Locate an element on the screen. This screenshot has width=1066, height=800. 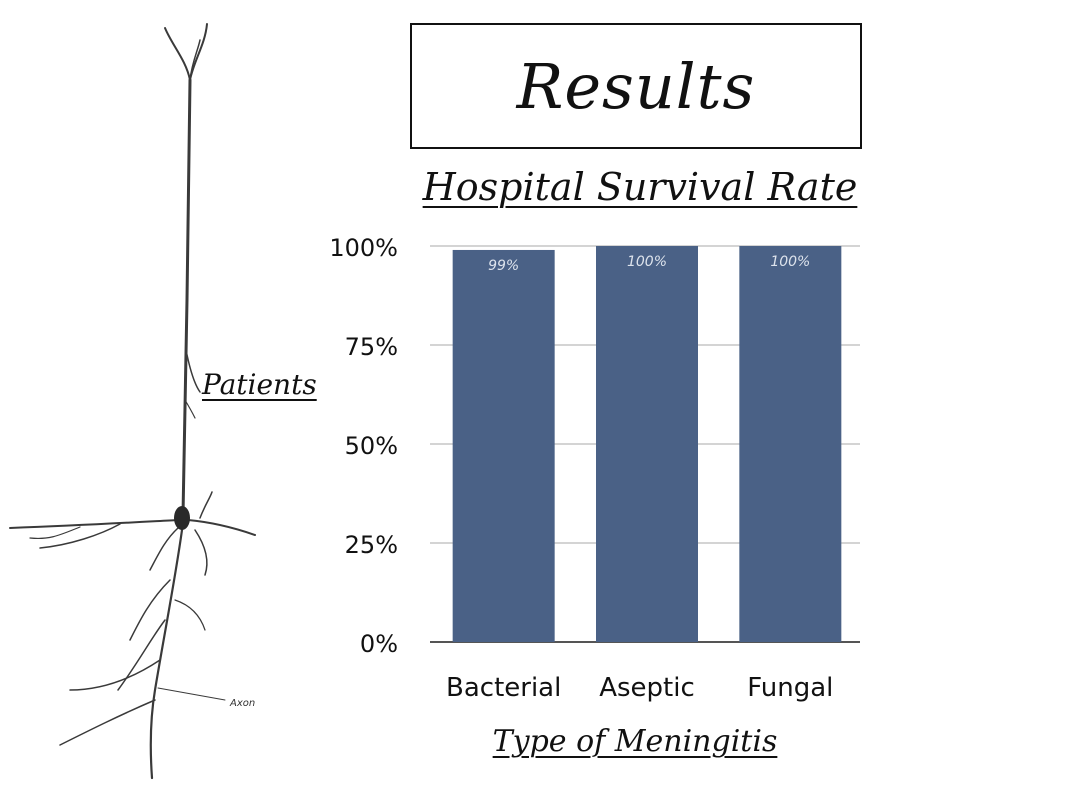
chart-title: Hospital Survival Rate is located at coordinates (640, 187).